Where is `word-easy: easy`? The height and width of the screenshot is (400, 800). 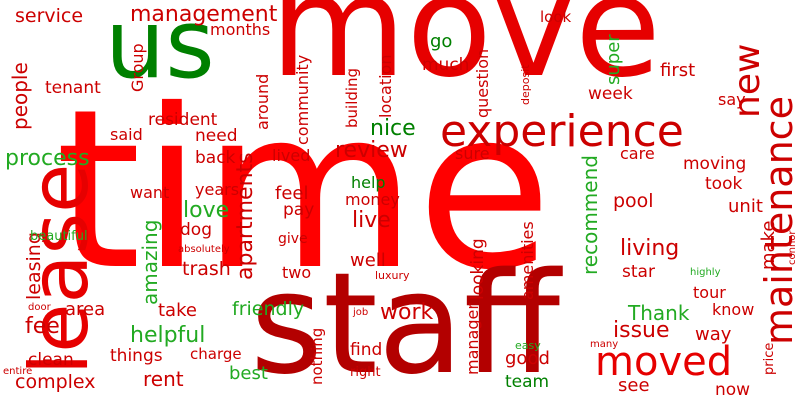
word-easy: easy is located at coordinates (528, 345).